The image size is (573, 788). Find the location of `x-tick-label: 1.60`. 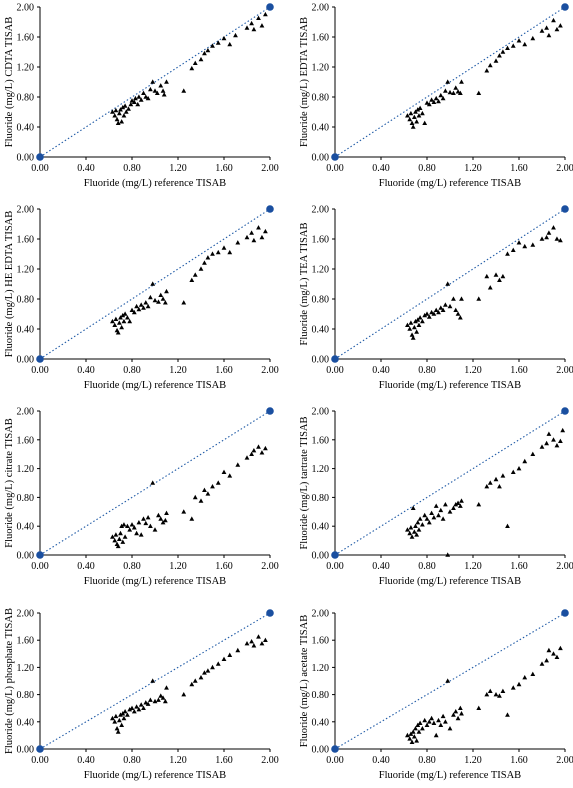

x-tick-label: 1.60 is located at coordinates (519, 168).